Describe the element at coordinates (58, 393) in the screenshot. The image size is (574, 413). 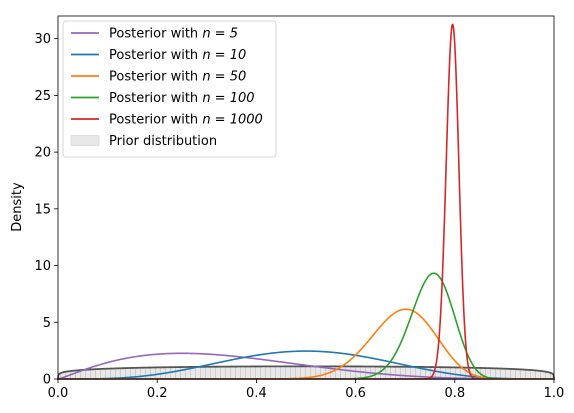
I see `x-tick-label: 0.0` at that location.